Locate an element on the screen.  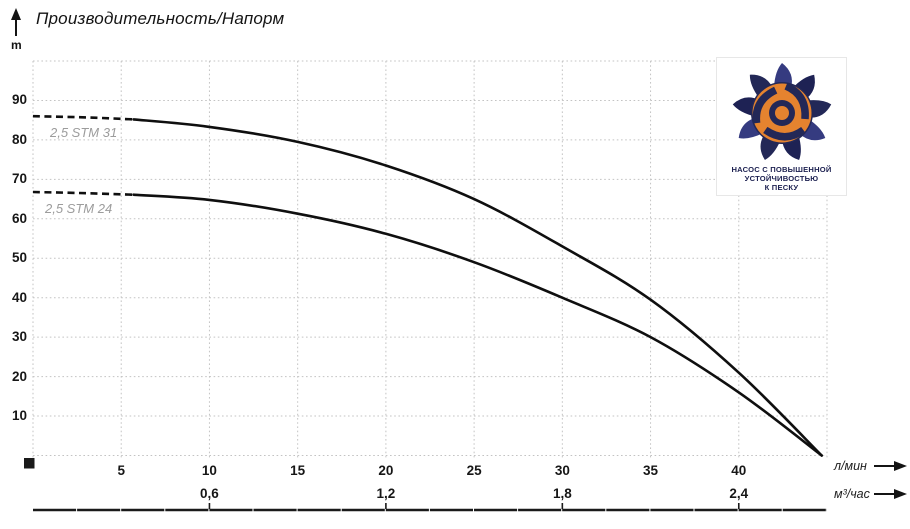
x-tick-label-m3h: 1,2 is located at coordinates (386, 493).